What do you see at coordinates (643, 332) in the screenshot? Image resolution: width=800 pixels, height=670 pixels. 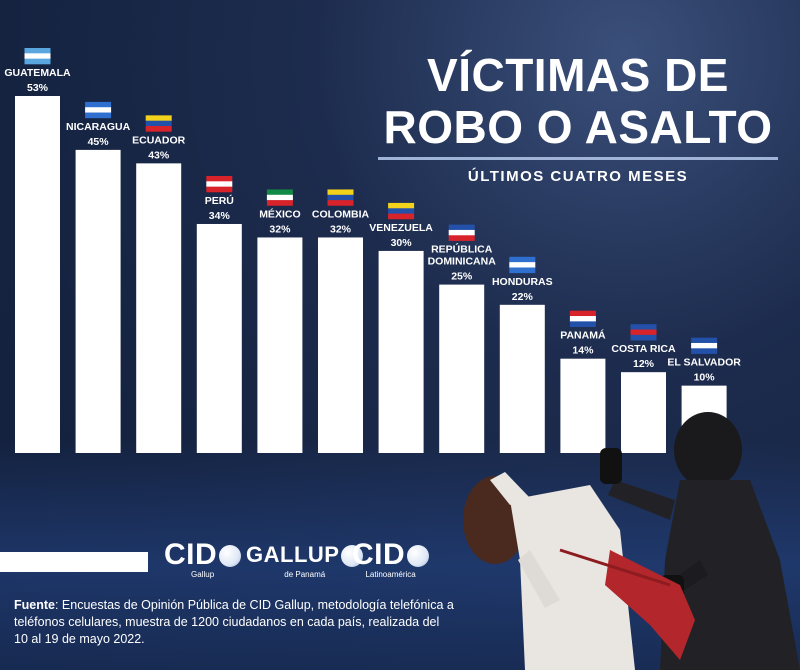 I see `costa-rica-flag-icon` at bounding box center [643, 332].